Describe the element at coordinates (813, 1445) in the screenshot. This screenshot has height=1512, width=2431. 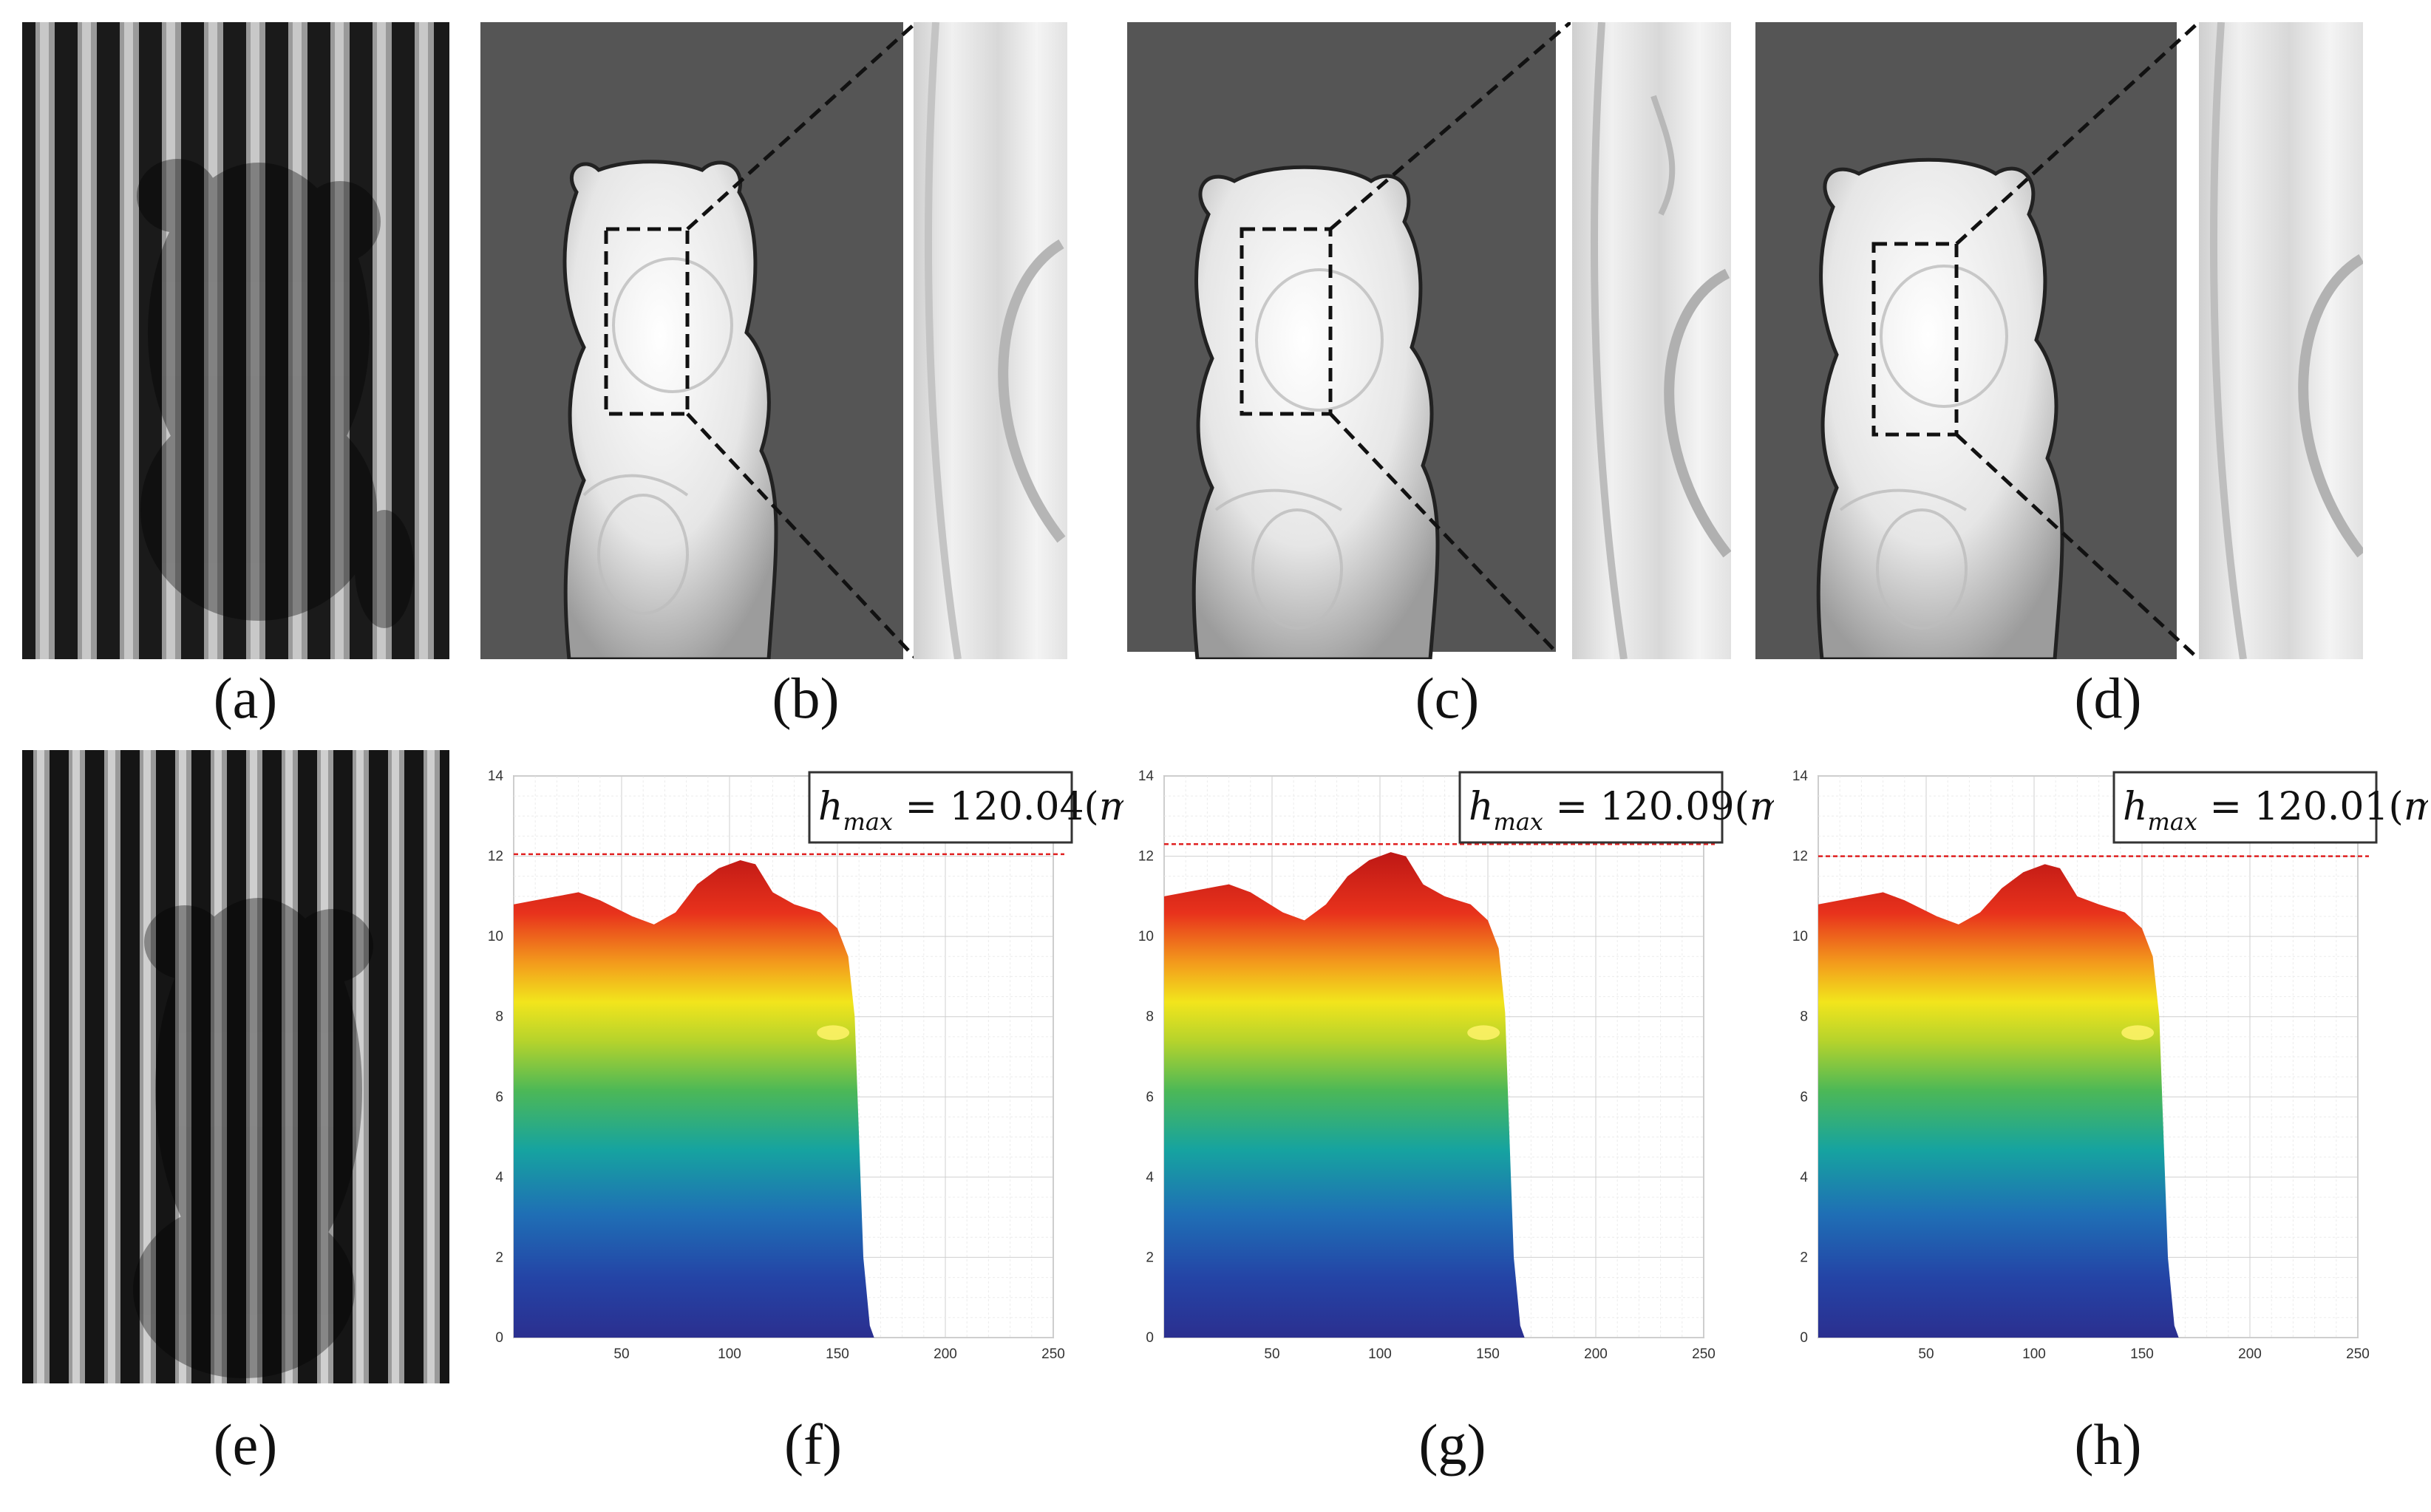
I see `label-f: (f)` at that location.